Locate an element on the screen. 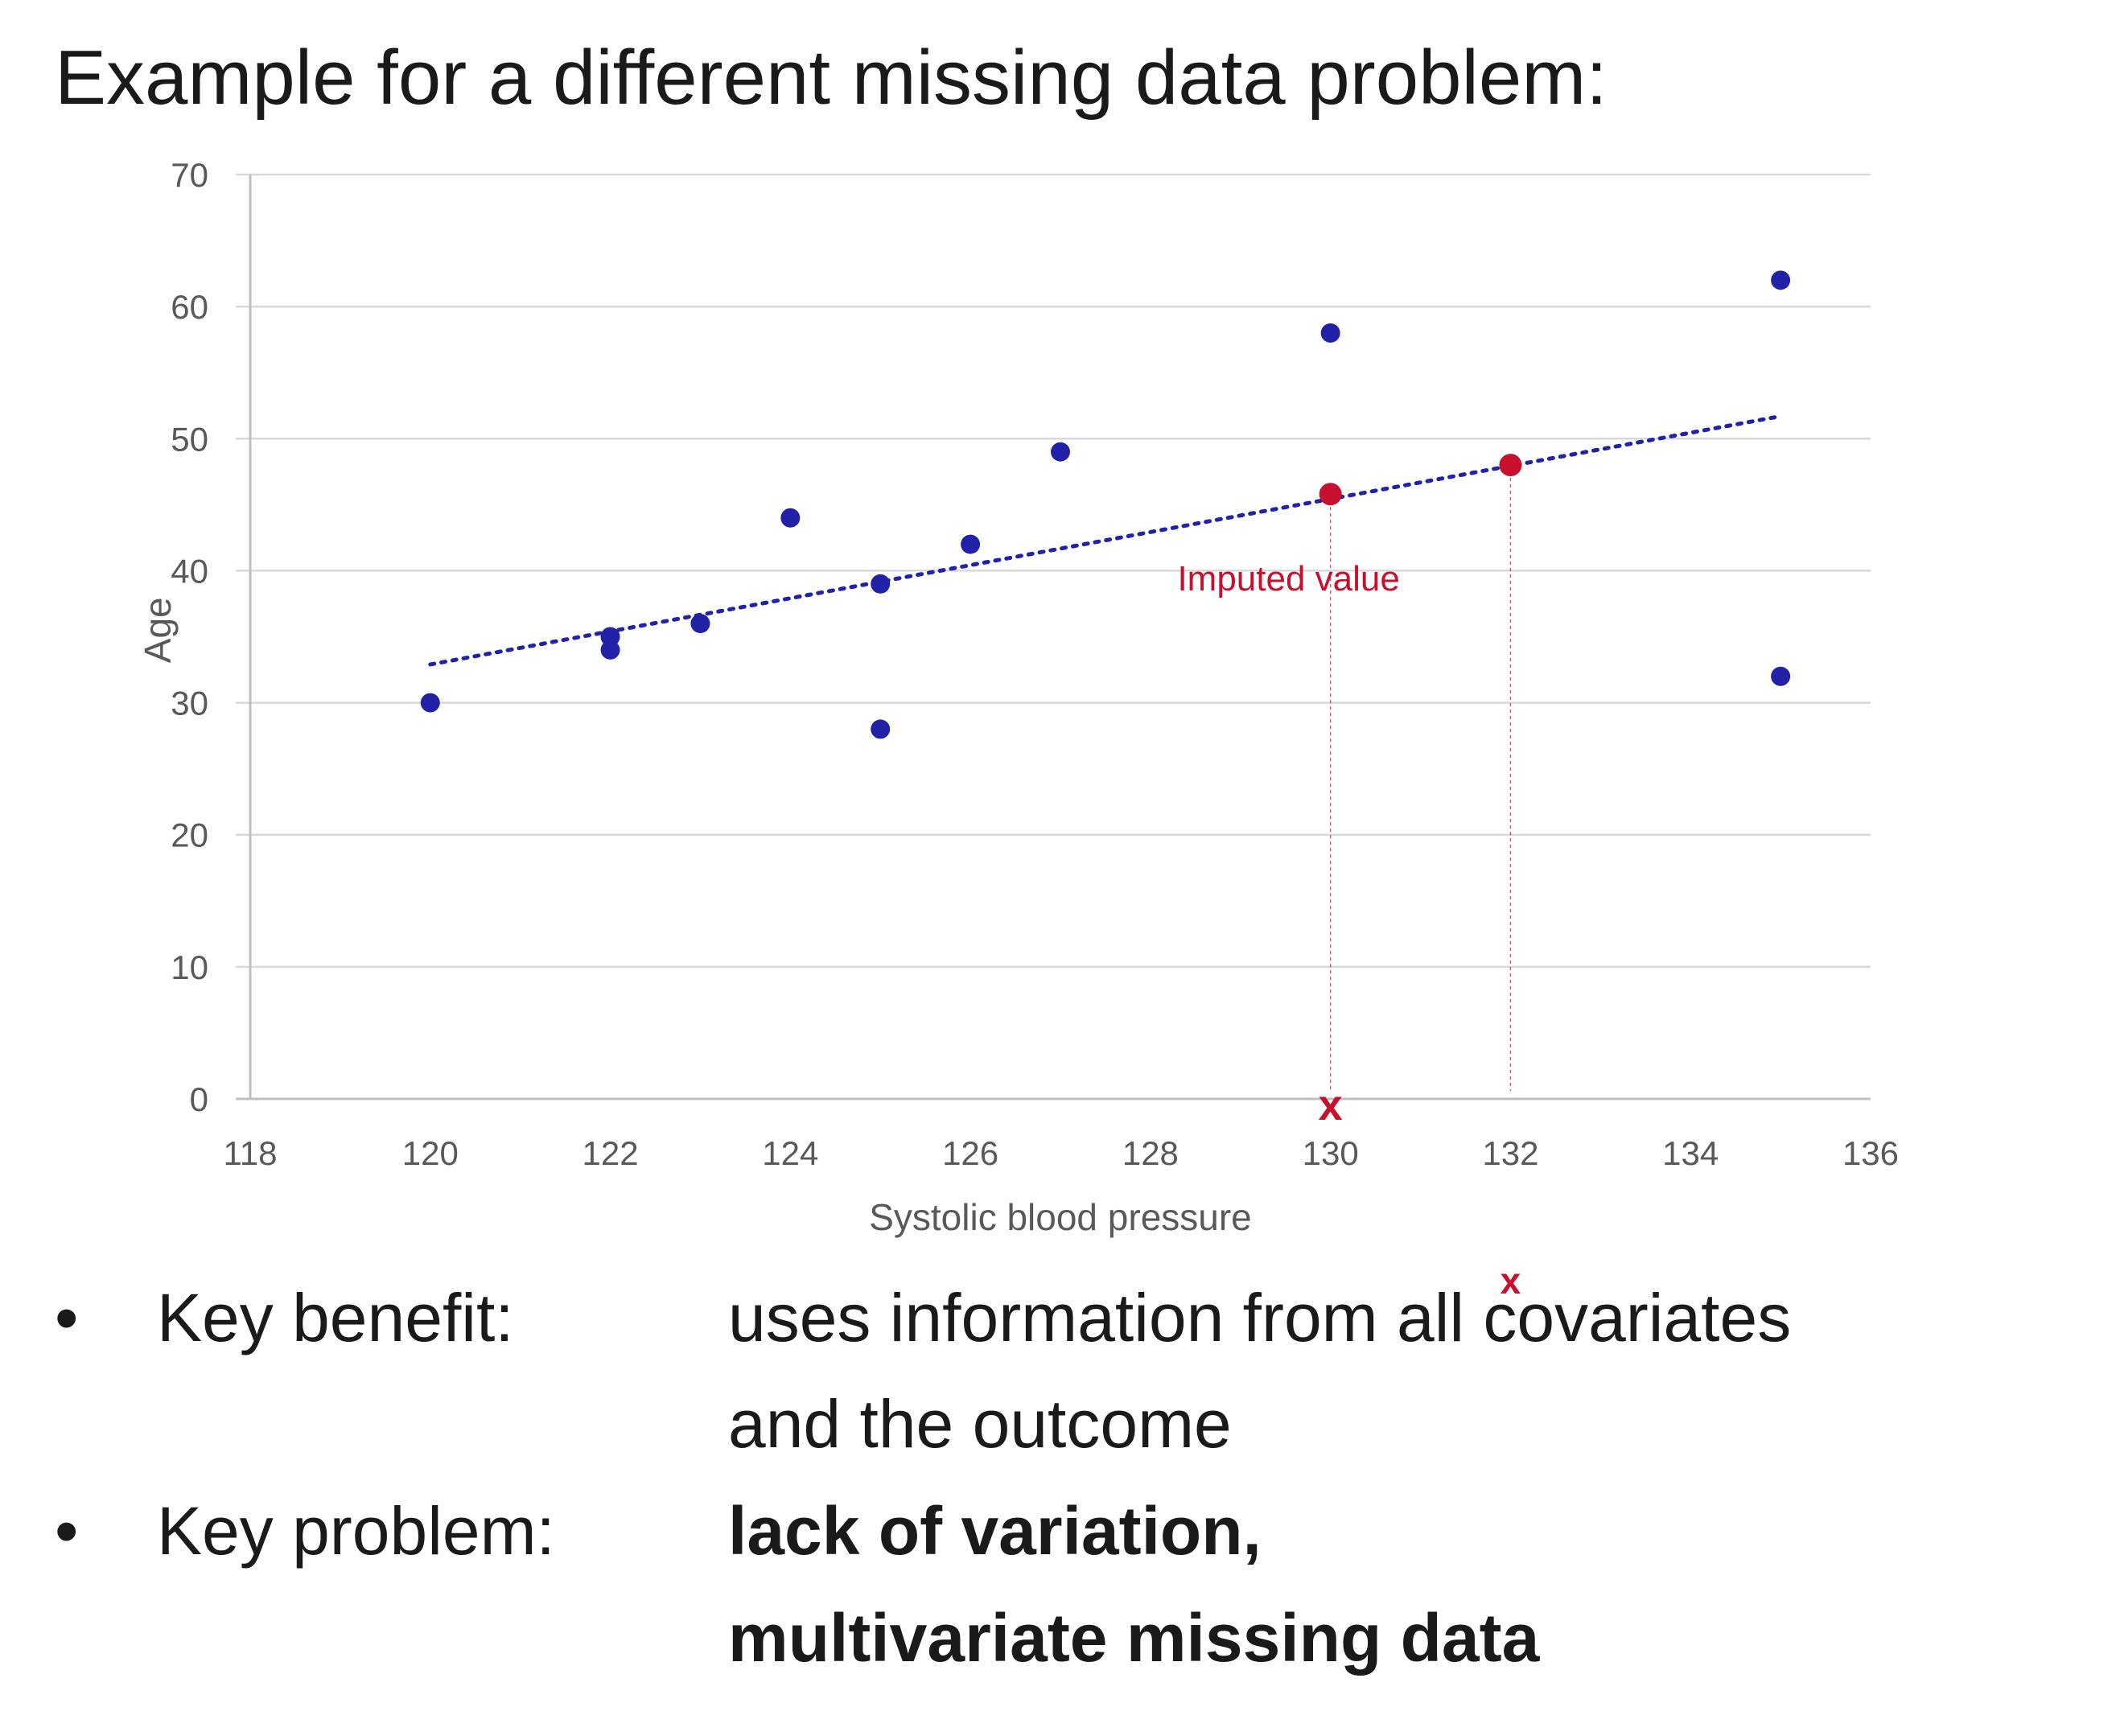 The width and height of the screenshot is (2116, 1736). bullet-text: multivariate missing data is located at coordinates (1134, 1638).